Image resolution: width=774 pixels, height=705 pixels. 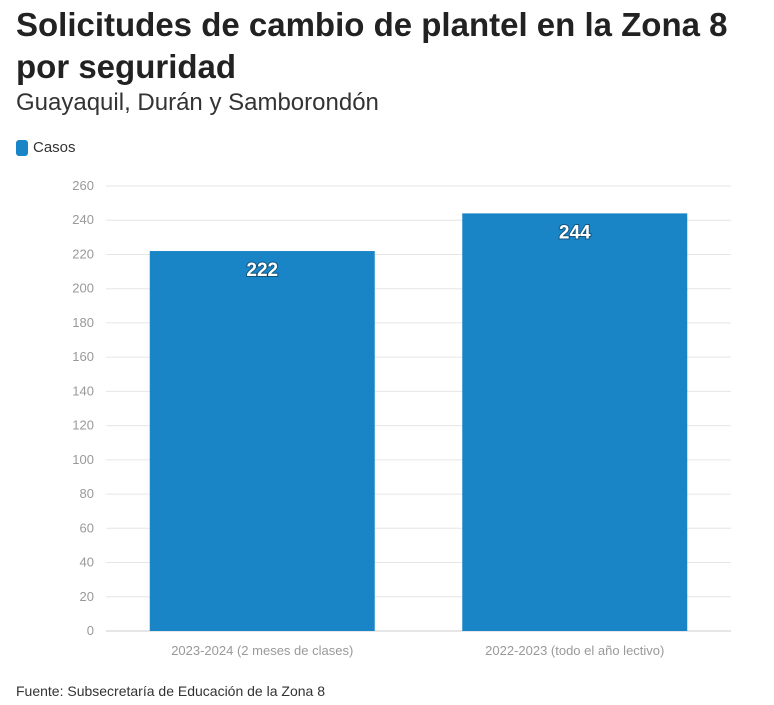 What do you see at coordinates (87, 562) in the screenshot?
I see `y-tick-label: 40` at bounding box center [87, 562].